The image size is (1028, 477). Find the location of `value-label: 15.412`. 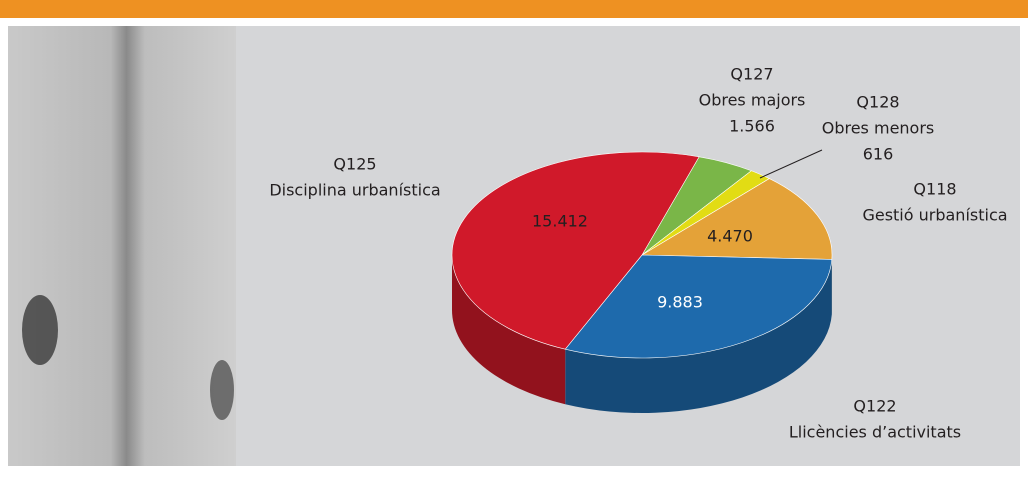

value-label: 15.412 is located at coordinates (560, 221).